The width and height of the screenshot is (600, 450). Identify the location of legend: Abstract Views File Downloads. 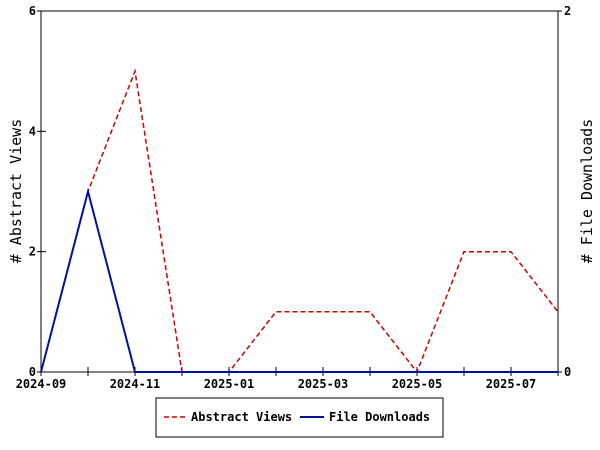
(299, 417).